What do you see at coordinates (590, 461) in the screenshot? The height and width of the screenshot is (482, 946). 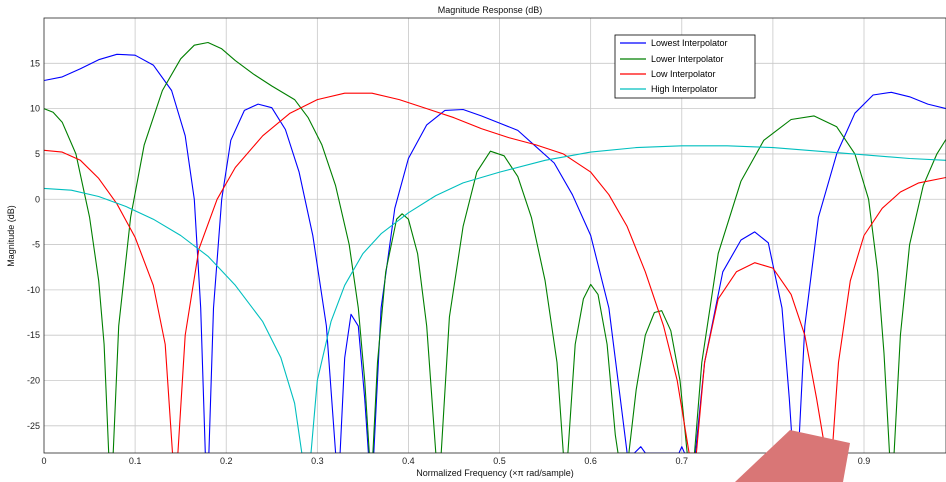 I see `x-tick-label: 0.6` at bounding box center [590, 461].